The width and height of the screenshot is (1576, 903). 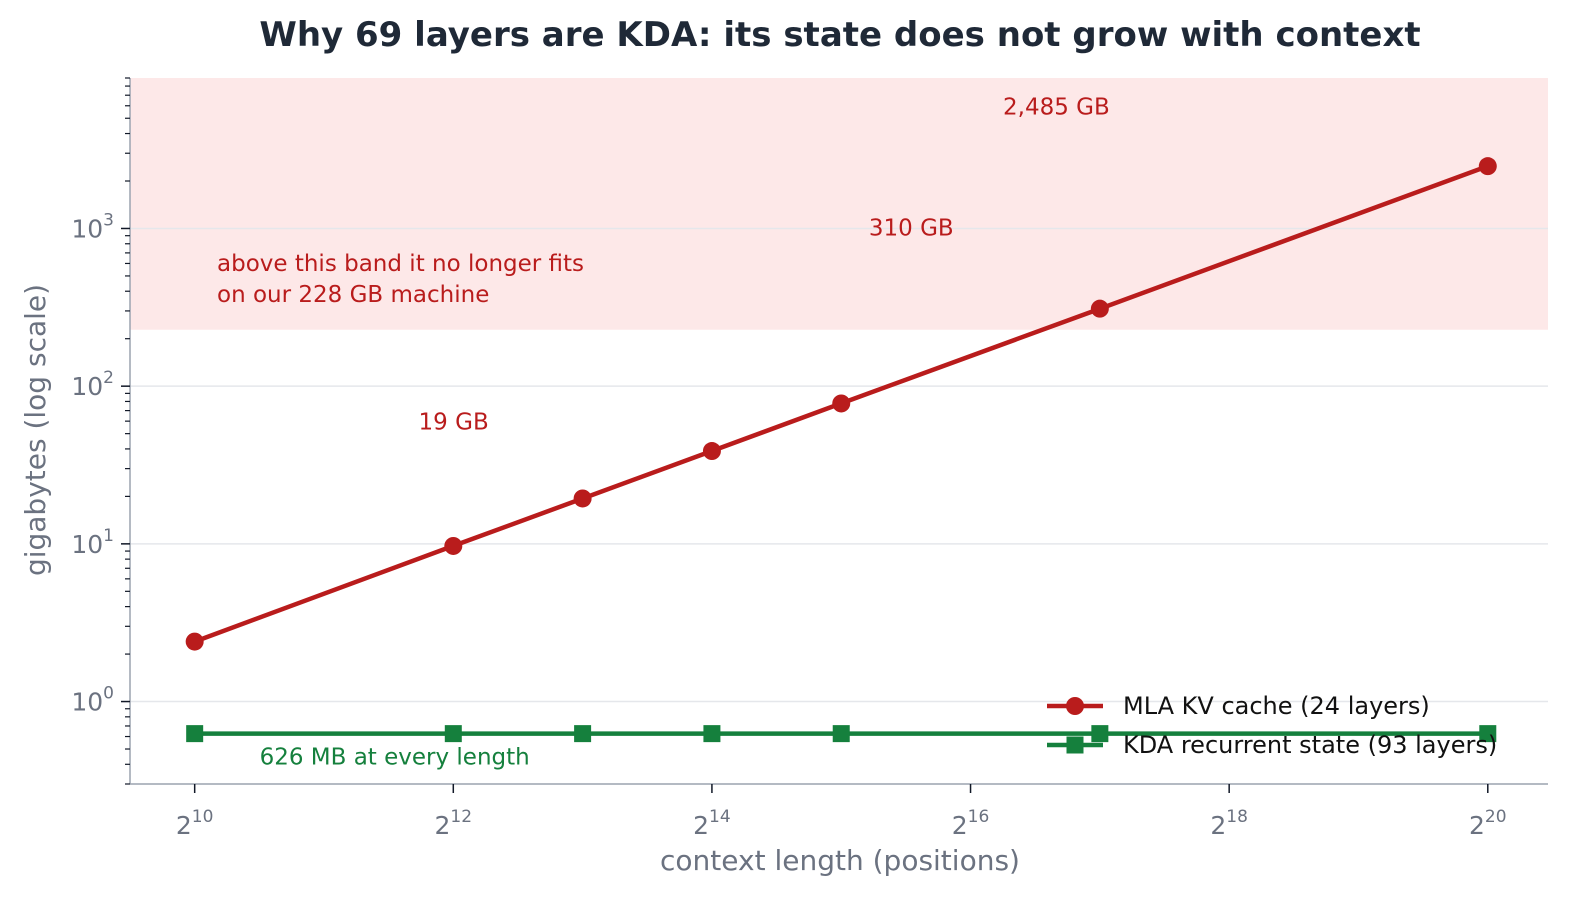 I want to click on x-tick-label-2: 214, so click(x=712, y=823).